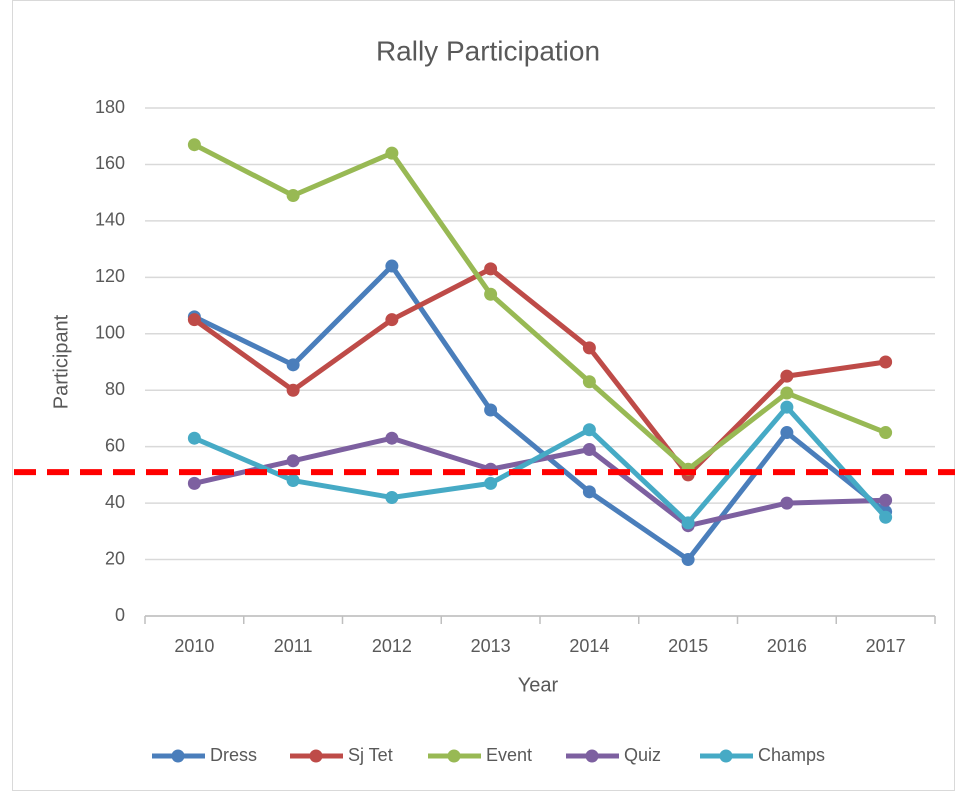 This screenshot has width=955, height=792. I want to click on y-tick-label: 20, so click(115, 558).